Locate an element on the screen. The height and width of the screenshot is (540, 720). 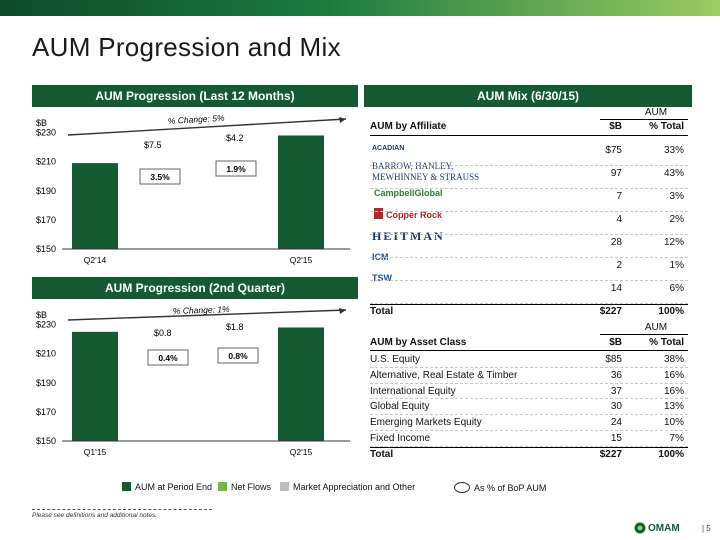
aff-row-pct: 1% is located at coordinates (676, 265).